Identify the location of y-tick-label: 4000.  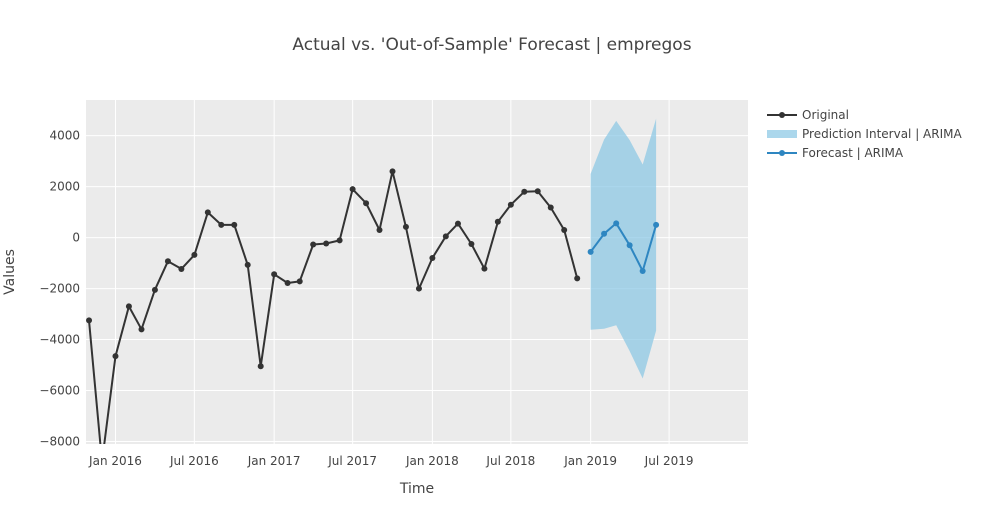
(64, 136).